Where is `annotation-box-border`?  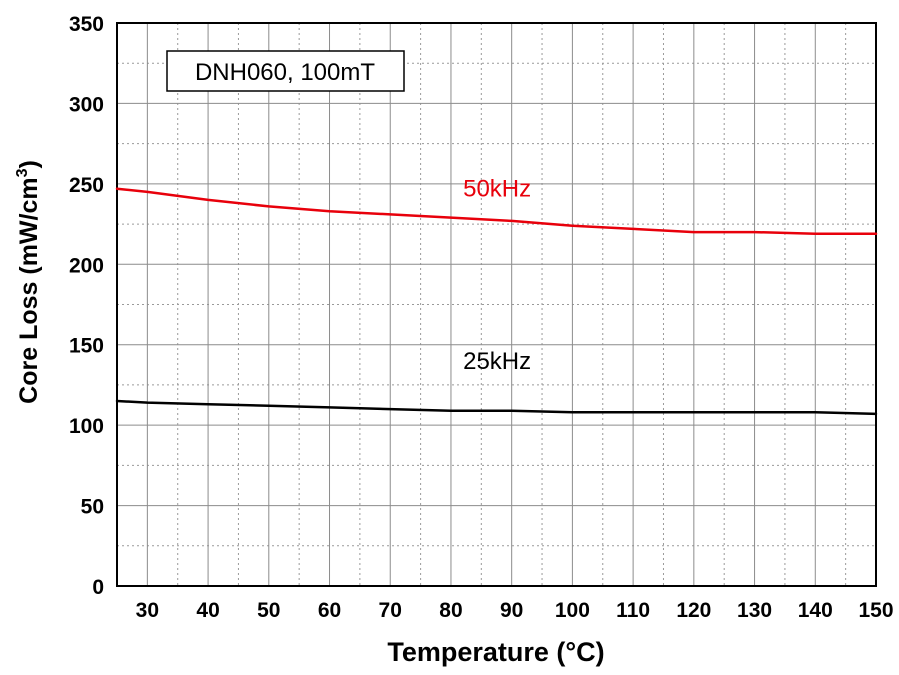 annotation-box-border is located at coordinates (285, 71).